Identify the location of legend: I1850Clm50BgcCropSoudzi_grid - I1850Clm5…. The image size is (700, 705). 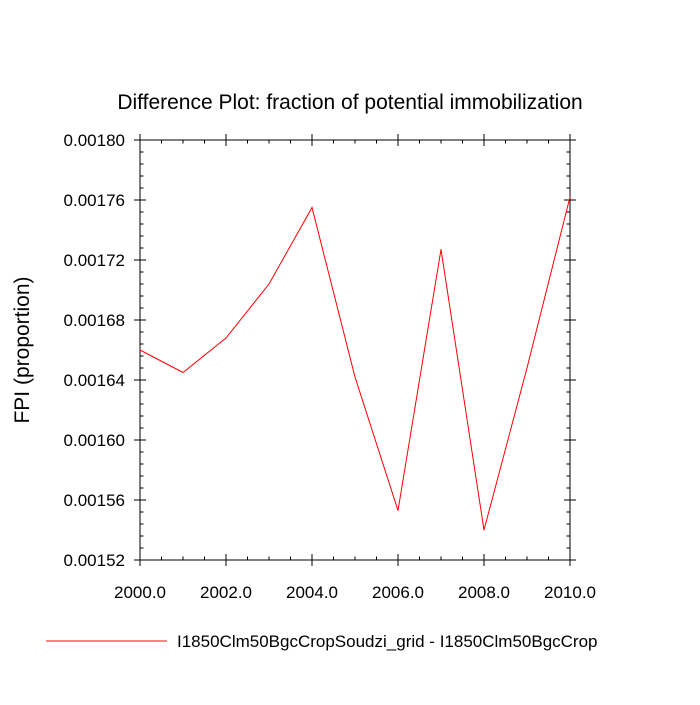
(322, 641).